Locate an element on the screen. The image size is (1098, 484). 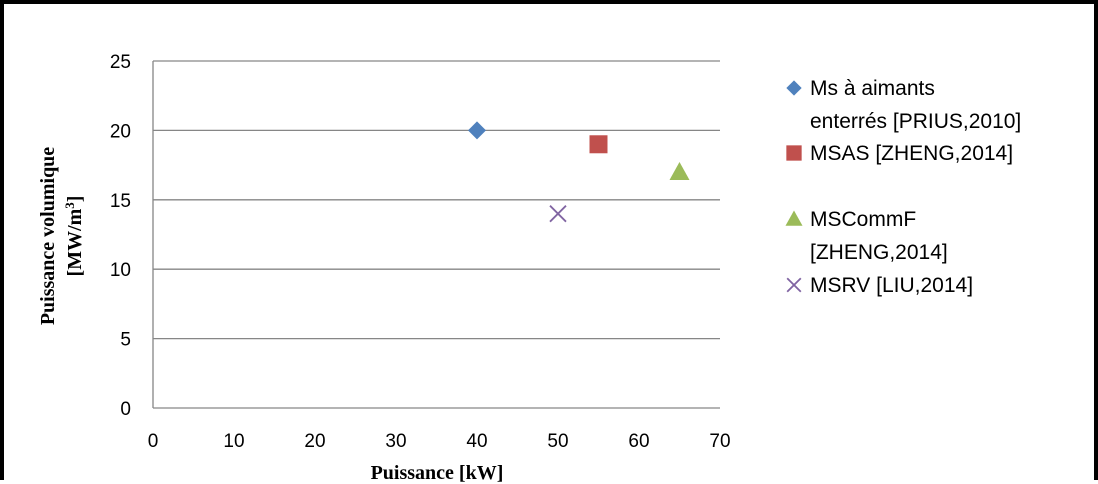
y-tick-label-5: 5 is located at coordinates (125, 340).